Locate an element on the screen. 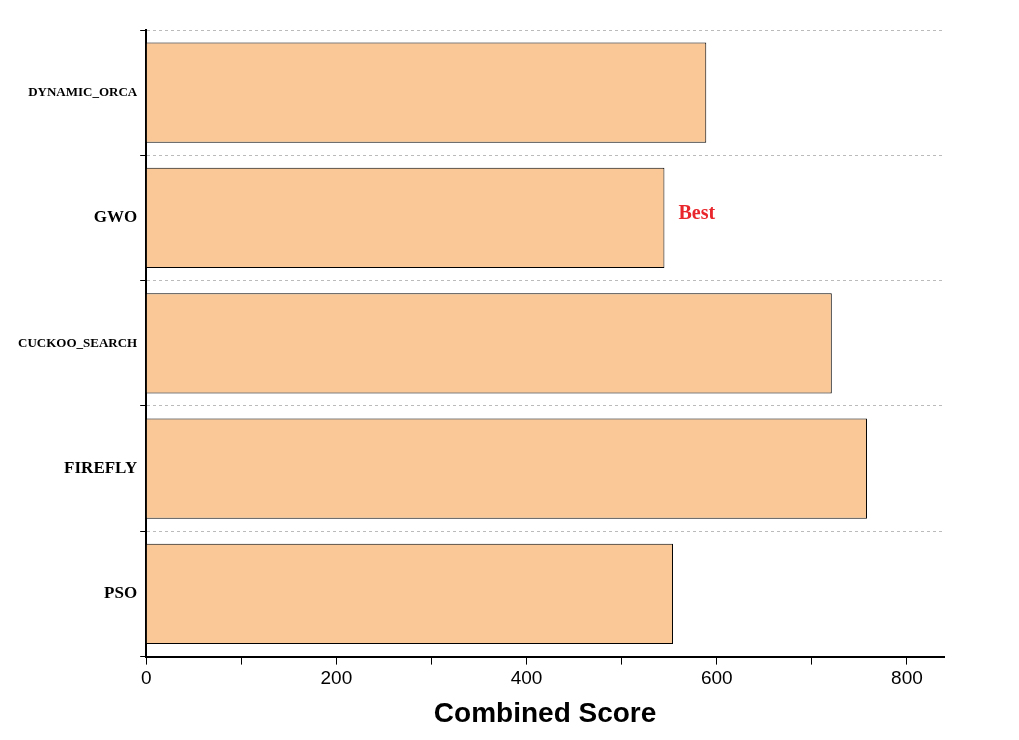 This screenshot has width=1019, height=740. annotation: Best is located at coordinates (697, 212).